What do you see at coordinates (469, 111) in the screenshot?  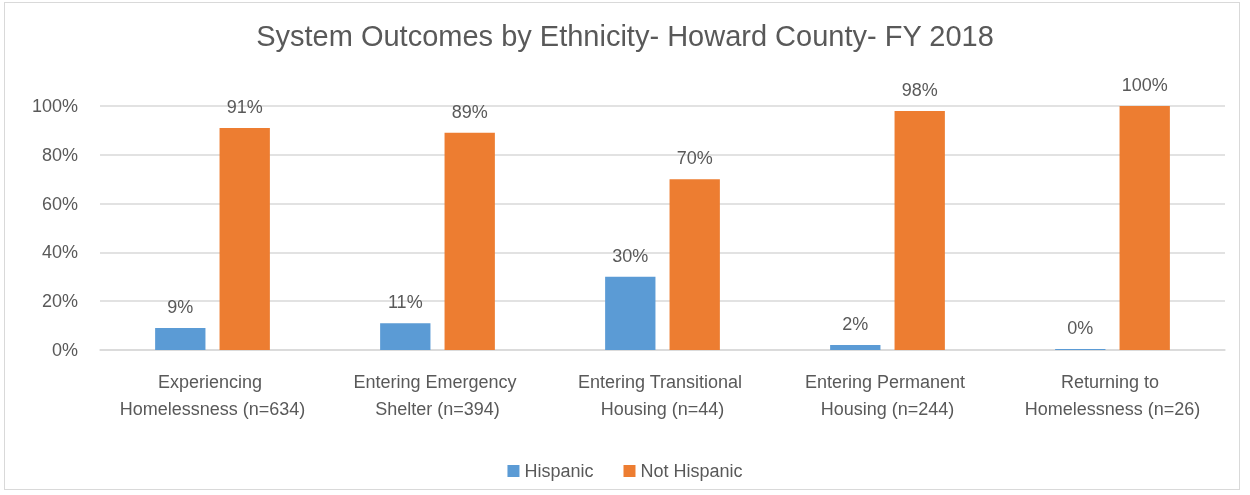 I see `data-label: 89%` at bounding box center [469, 111].